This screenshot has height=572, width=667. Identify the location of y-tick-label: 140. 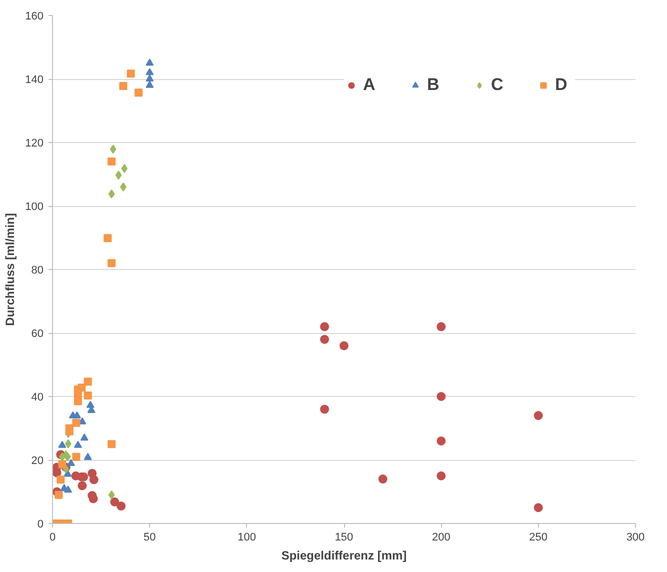
(34, 80).